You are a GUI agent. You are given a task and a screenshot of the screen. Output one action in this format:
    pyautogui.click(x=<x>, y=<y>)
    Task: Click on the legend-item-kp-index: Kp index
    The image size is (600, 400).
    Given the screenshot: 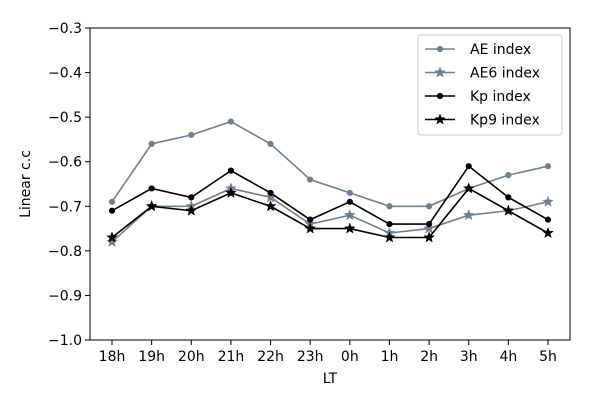 What is the action you would take?
    pyautogui.click(x=478, y=97)
    